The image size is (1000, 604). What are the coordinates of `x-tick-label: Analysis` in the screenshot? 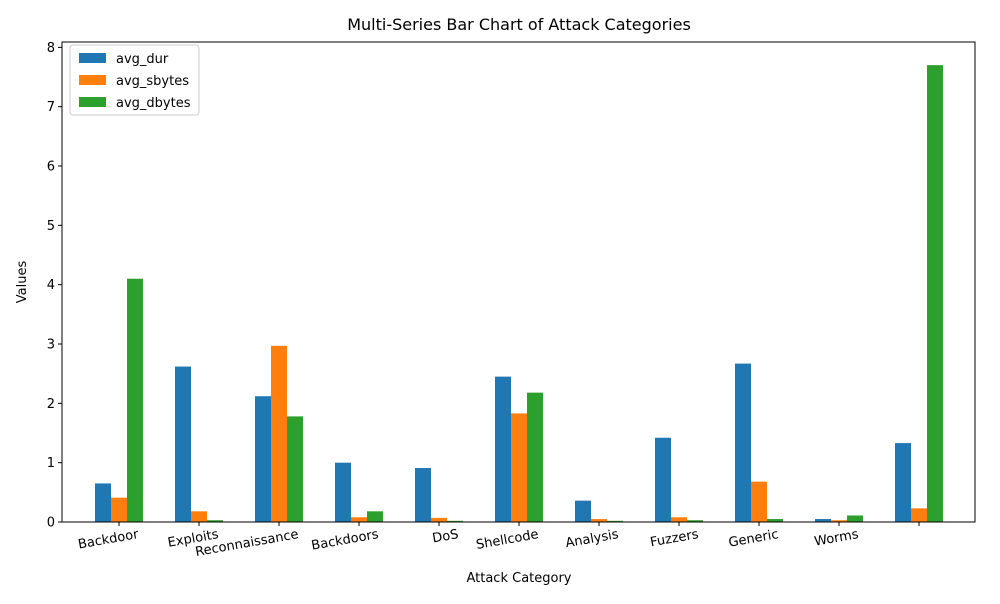 It's located at (592, 539).